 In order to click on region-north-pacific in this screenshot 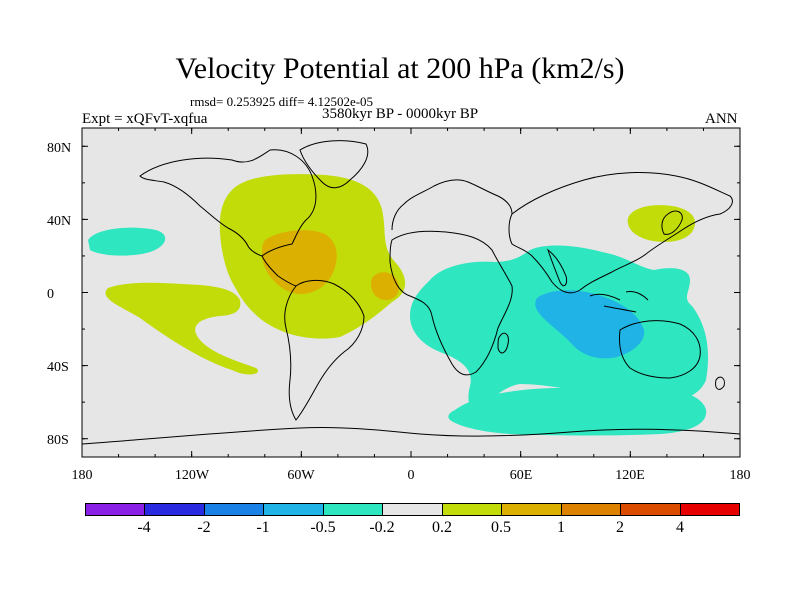, I will do `click(127, 241)`.